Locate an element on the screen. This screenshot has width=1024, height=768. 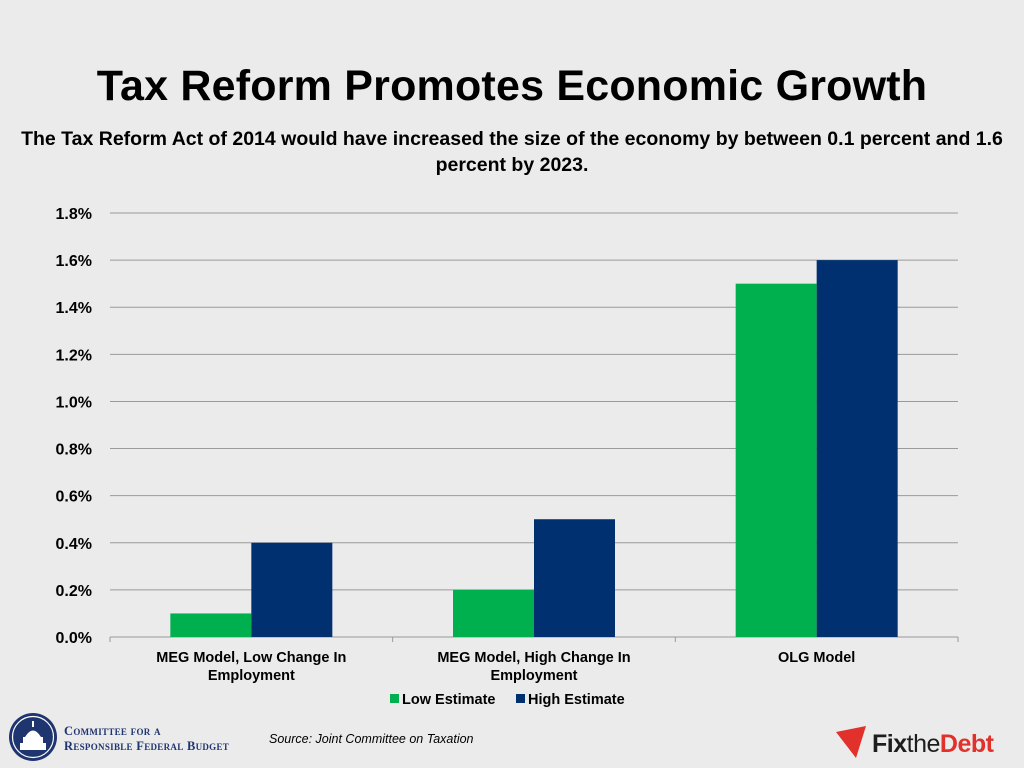
fix-the-debt-logo: FixtheDebt is located at coordinates (926, 744).